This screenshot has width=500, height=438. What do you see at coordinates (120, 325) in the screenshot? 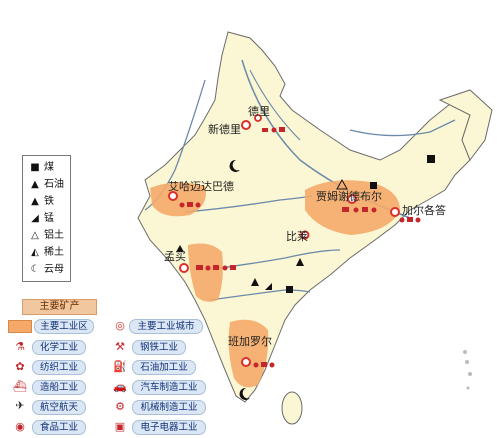
I see `industrial-city-icon: ◎` at bounding box center [120, 325].